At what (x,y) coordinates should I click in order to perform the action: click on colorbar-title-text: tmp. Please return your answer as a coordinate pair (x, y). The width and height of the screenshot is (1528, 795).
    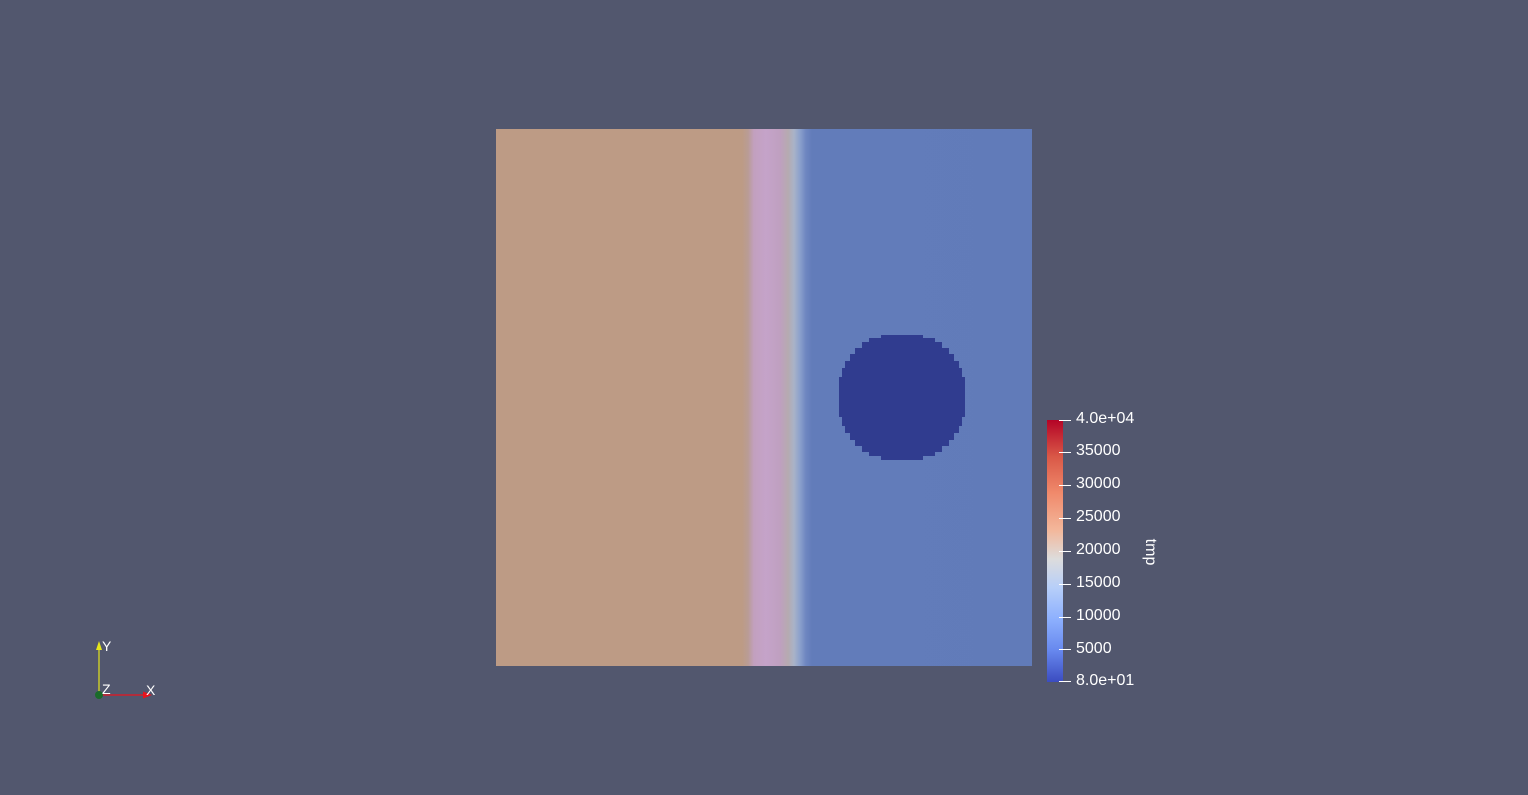
    Looking at the image, I should click on (1150, 552).